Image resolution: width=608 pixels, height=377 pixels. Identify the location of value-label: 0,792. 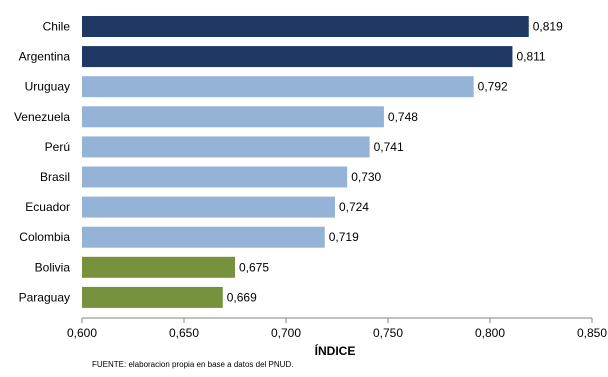
(493, 87).